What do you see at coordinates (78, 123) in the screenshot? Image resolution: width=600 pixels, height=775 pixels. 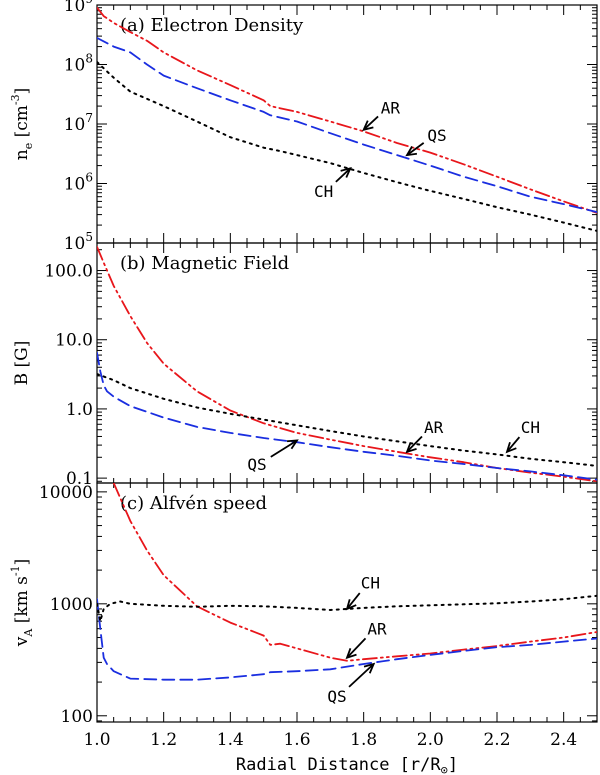 I see `y-tick-label: 10⁷` at bounding box center [78, 123].